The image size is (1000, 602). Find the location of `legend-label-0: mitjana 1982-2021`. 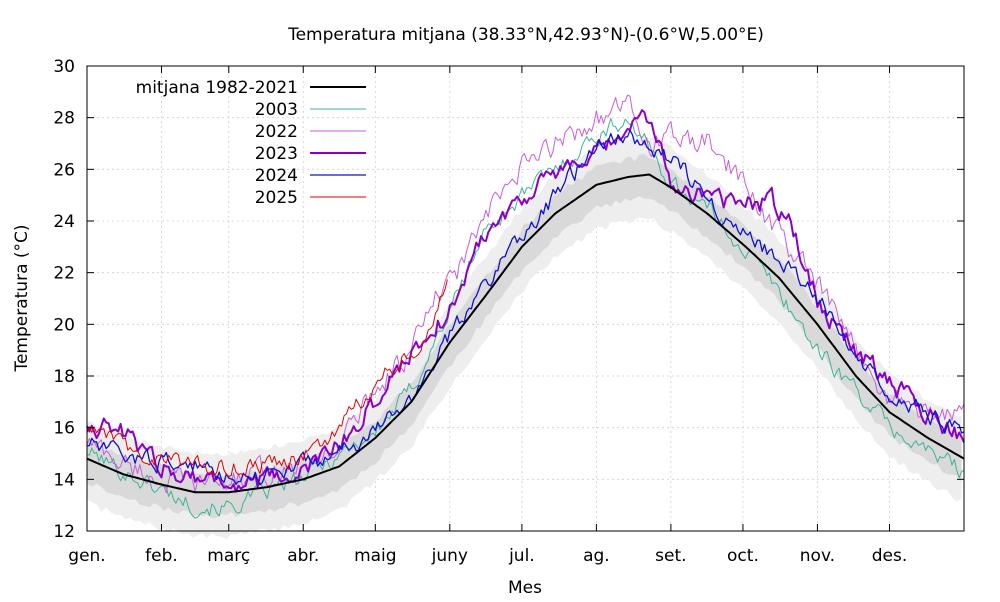

legend-label-0: mitjana 1982-2021 is located at coordinates (217, 88).